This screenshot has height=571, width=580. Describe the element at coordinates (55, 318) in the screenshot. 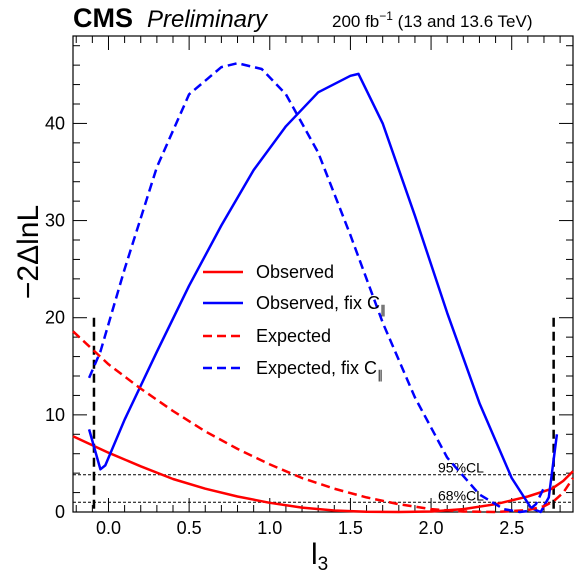

I see `y-tick-label: 20` at that location.